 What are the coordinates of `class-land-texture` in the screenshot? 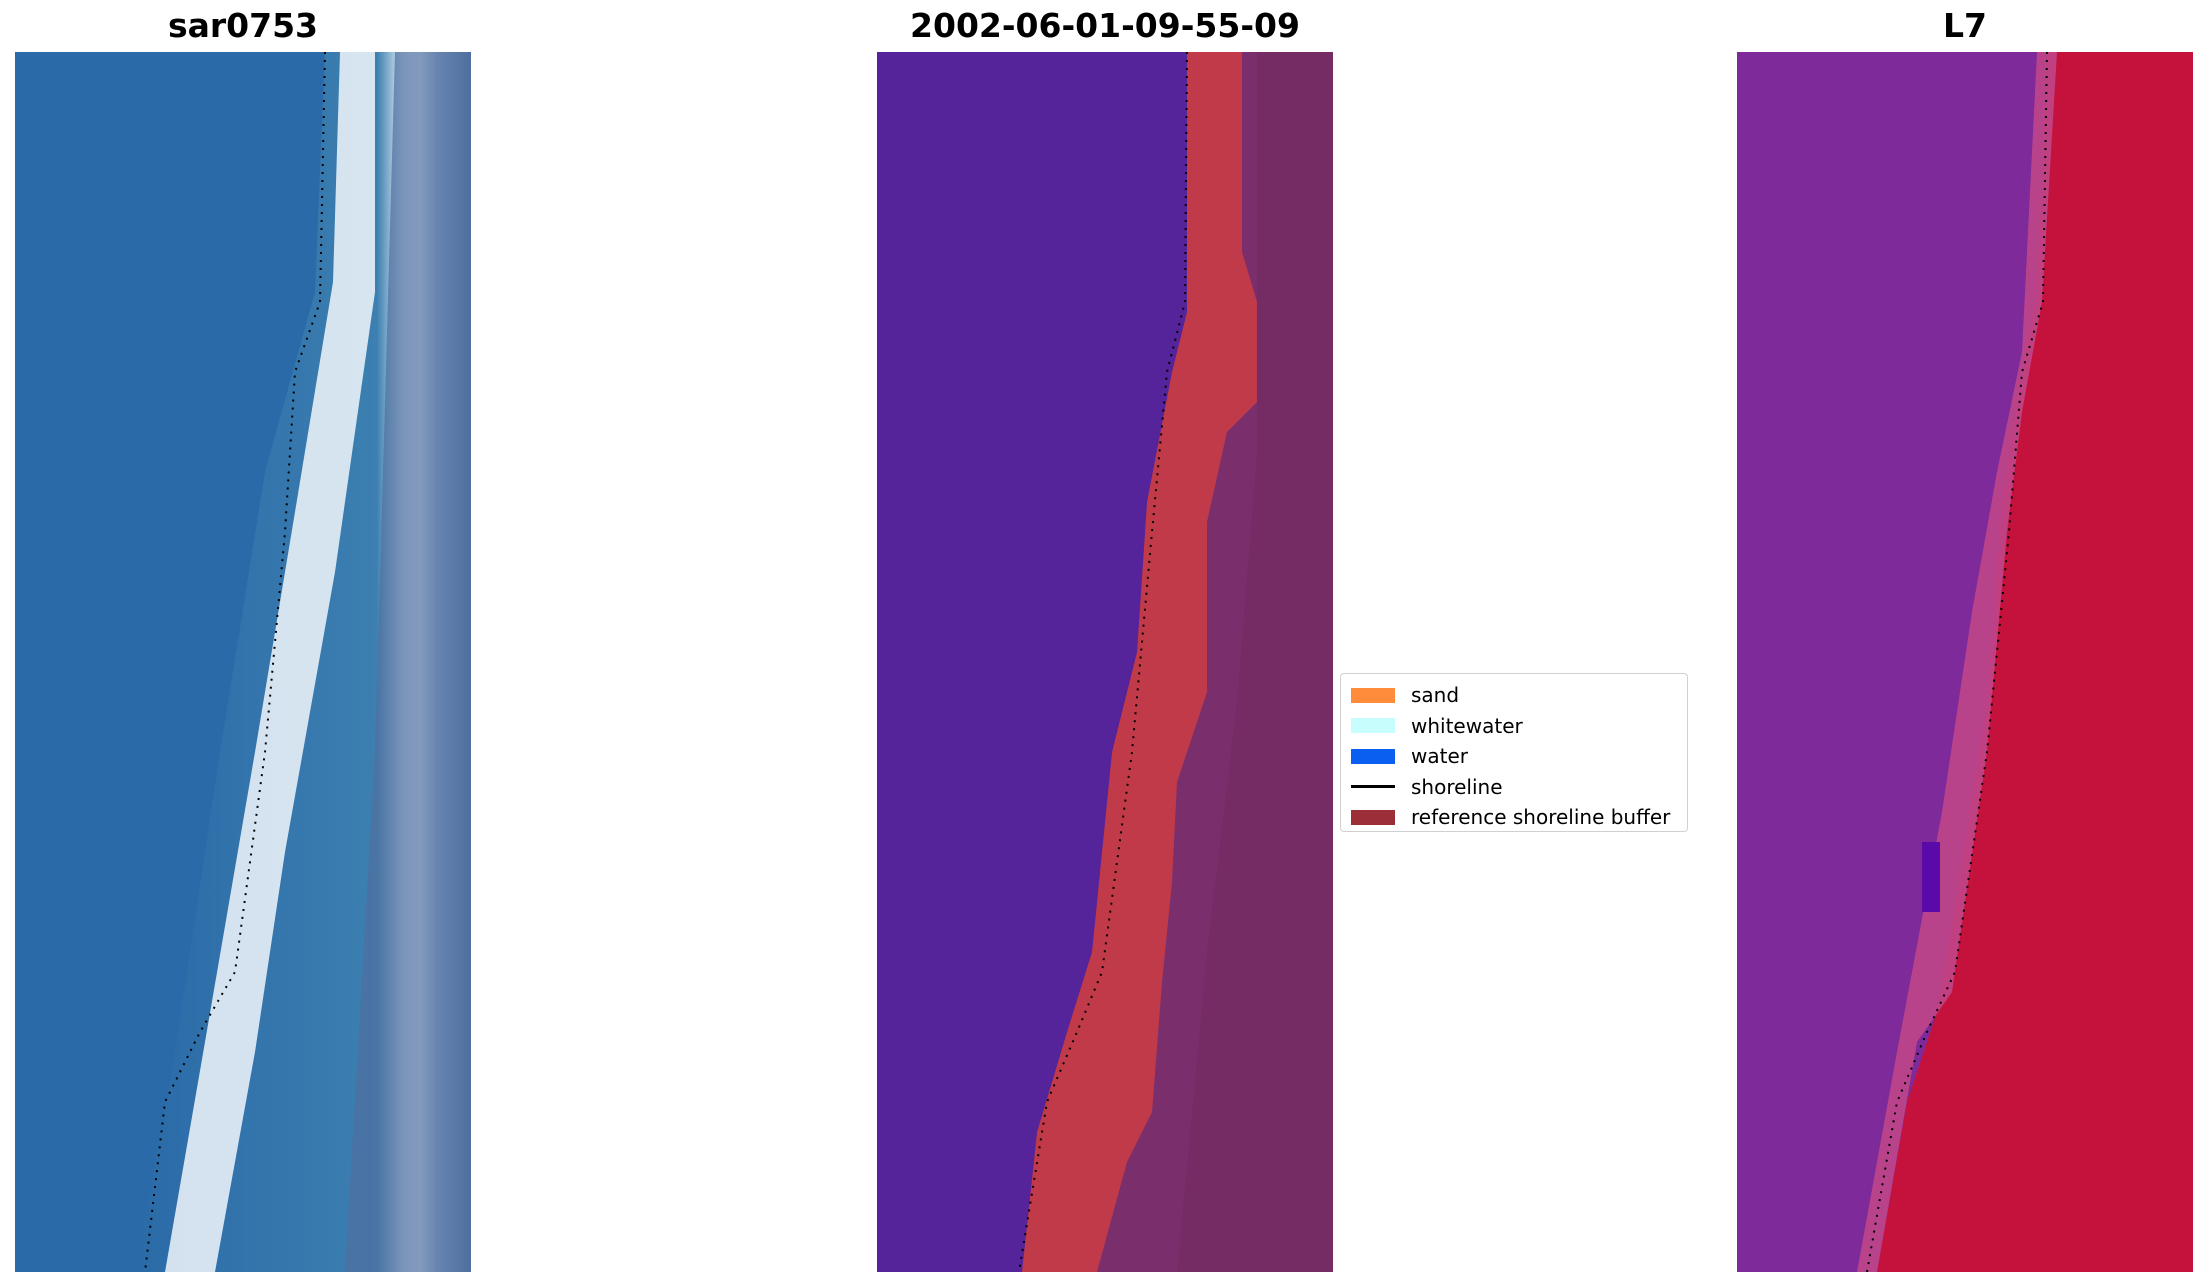 It's located at (1255, 662).